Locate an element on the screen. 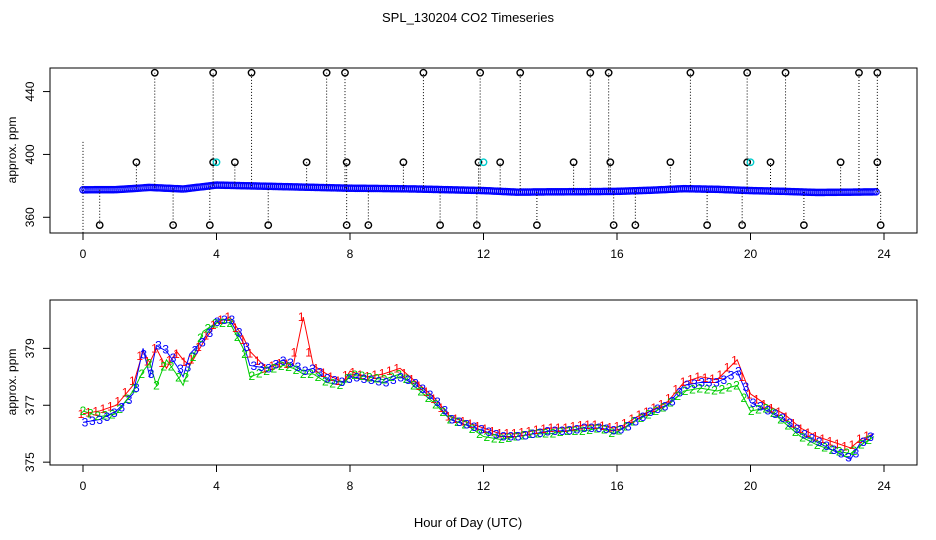 The image size is (936, 540). top-x-tick-label: 20 is located at coordinates (751, 254).